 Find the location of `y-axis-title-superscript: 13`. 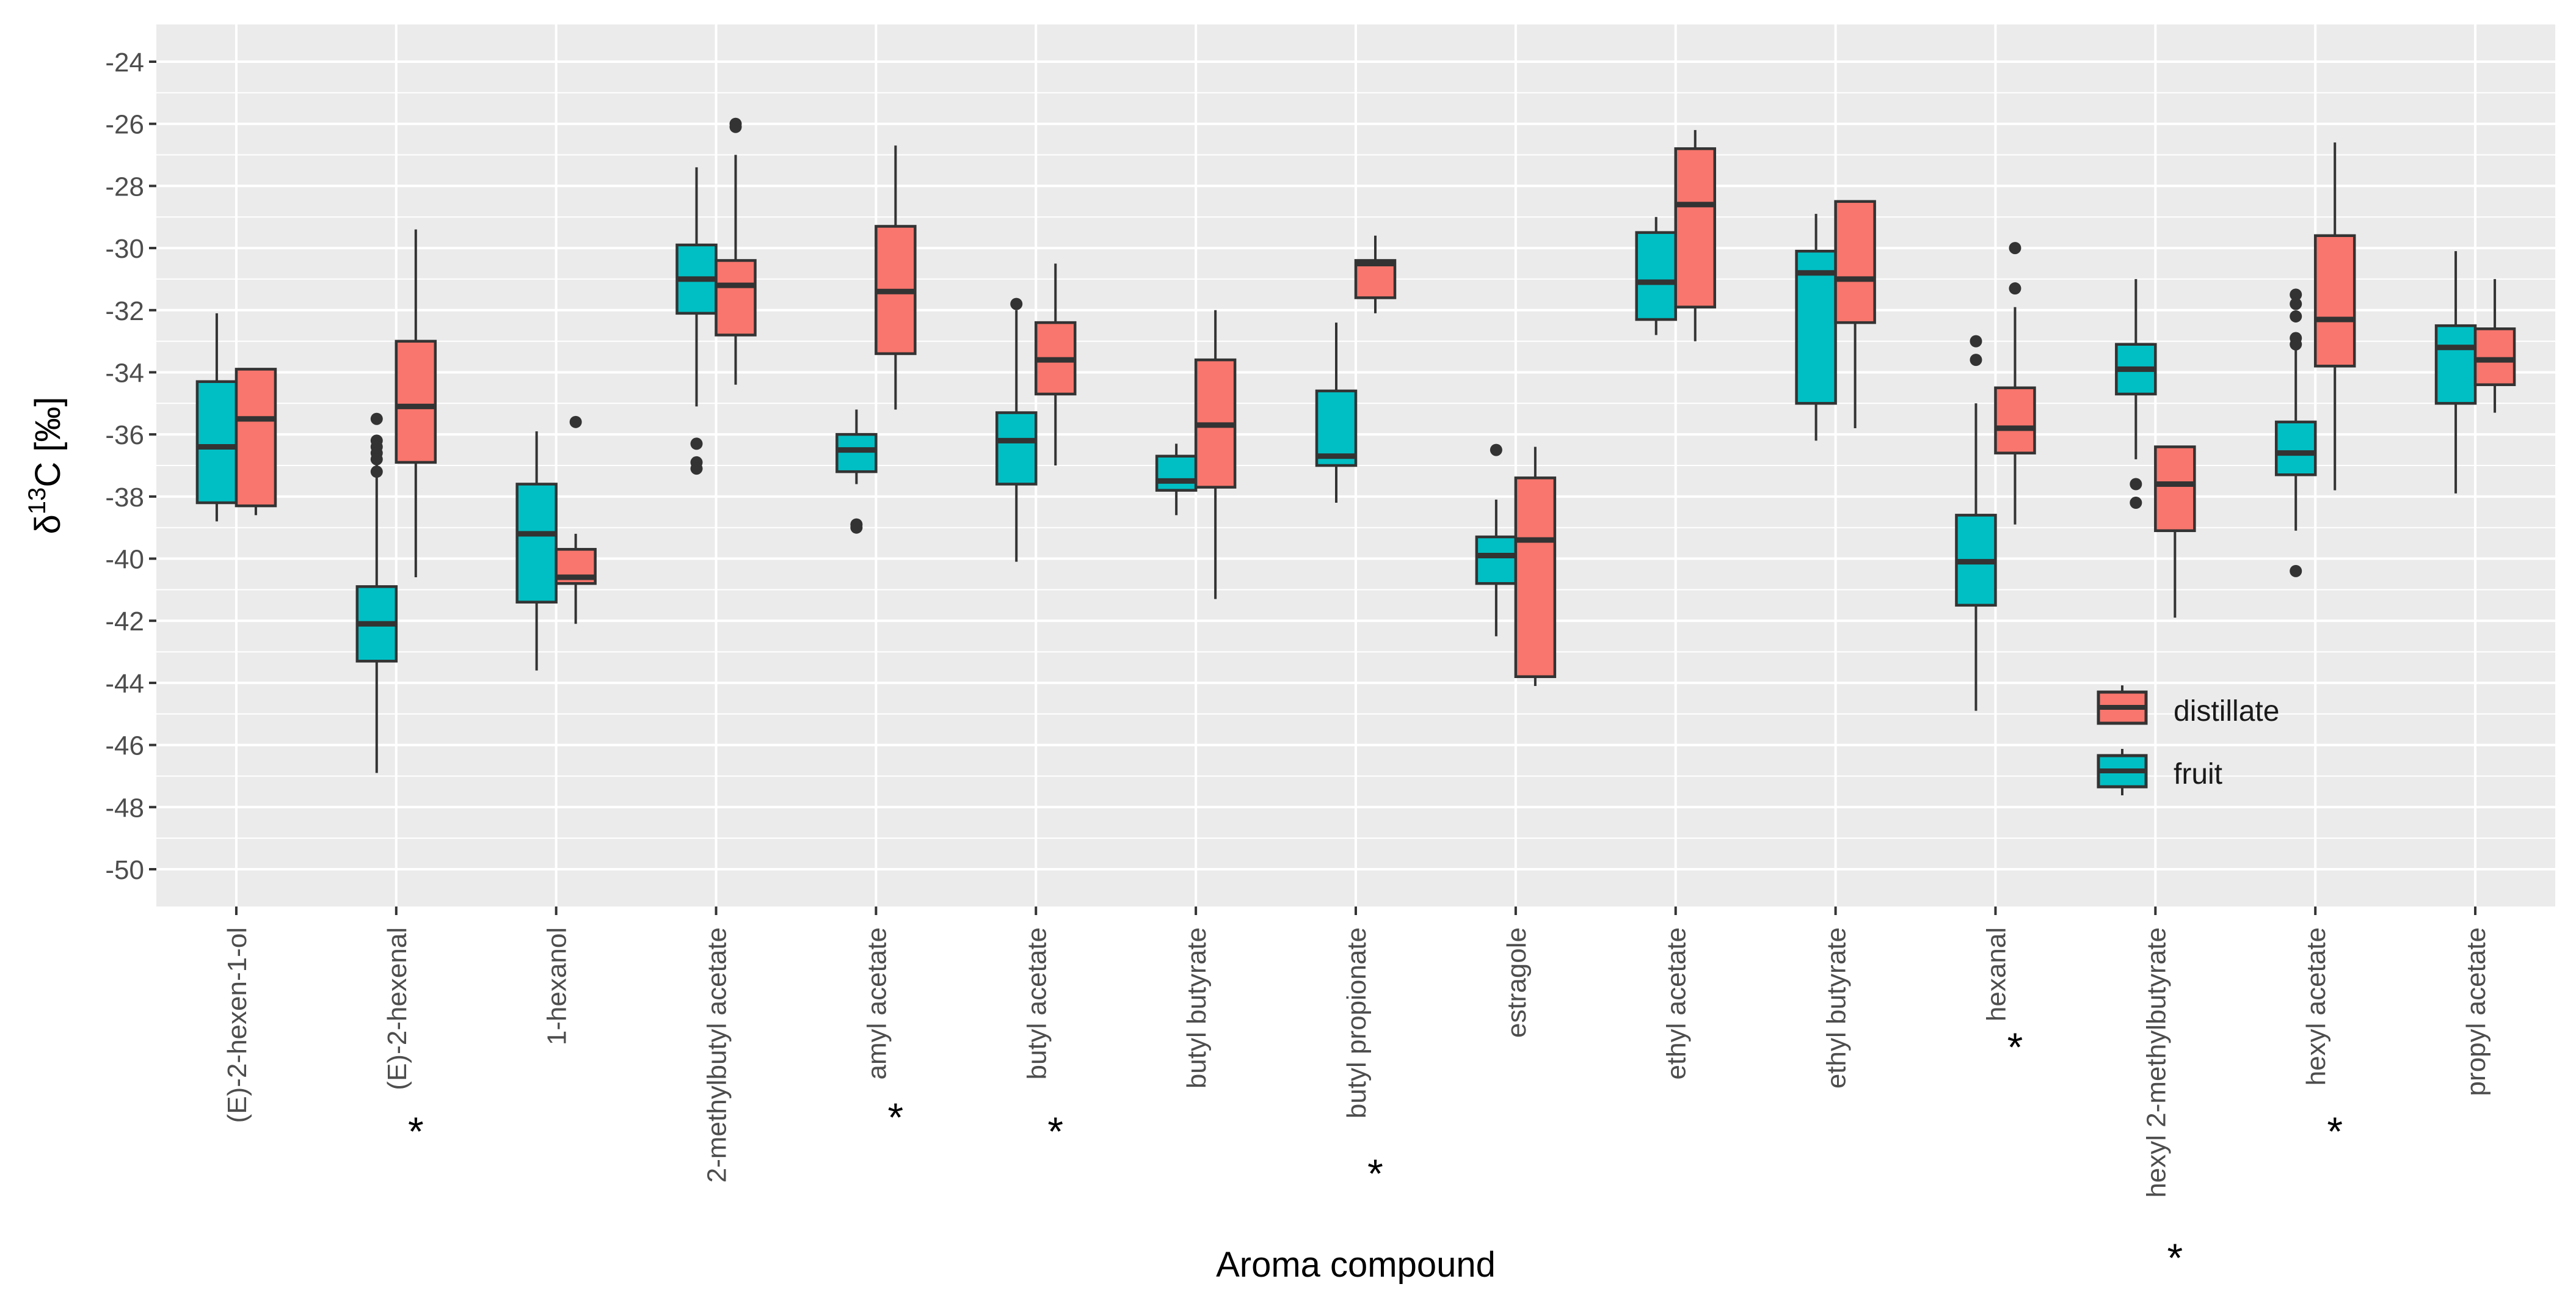

y-axis-title-superscript: 13 is located at coordinates (37, 501).